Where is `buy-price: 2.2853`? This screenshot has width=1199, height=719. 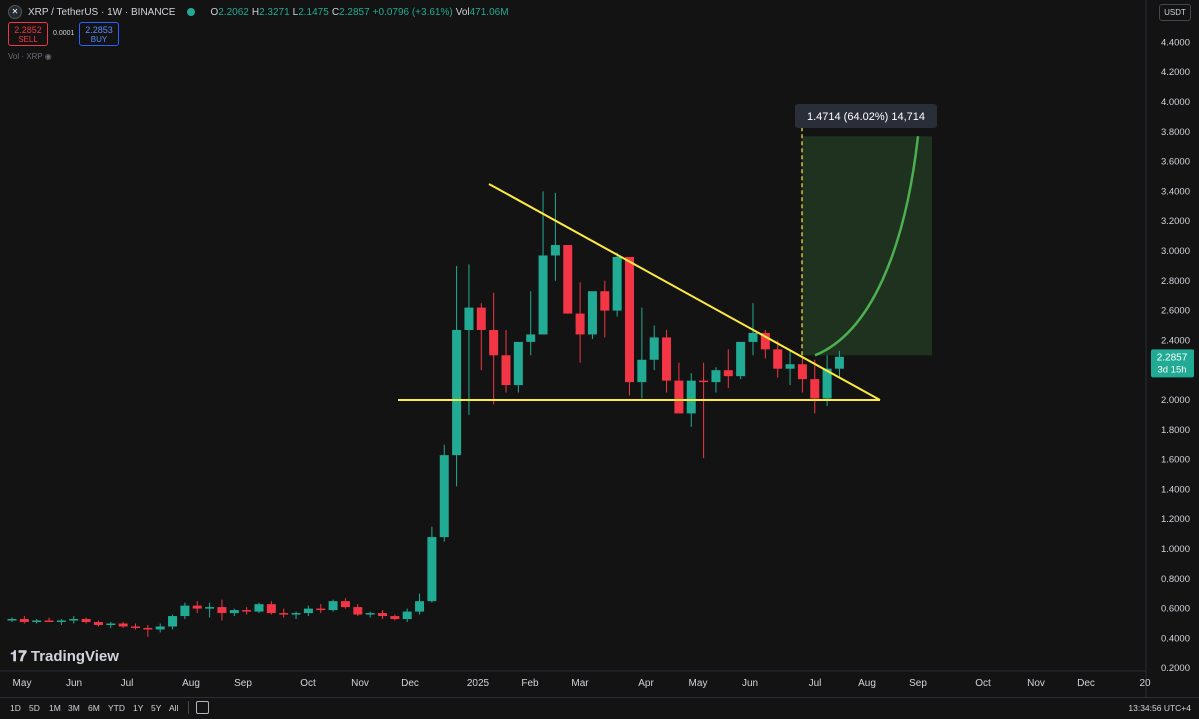
buy-price: 2.2853 is located at coordinates (99, 30).